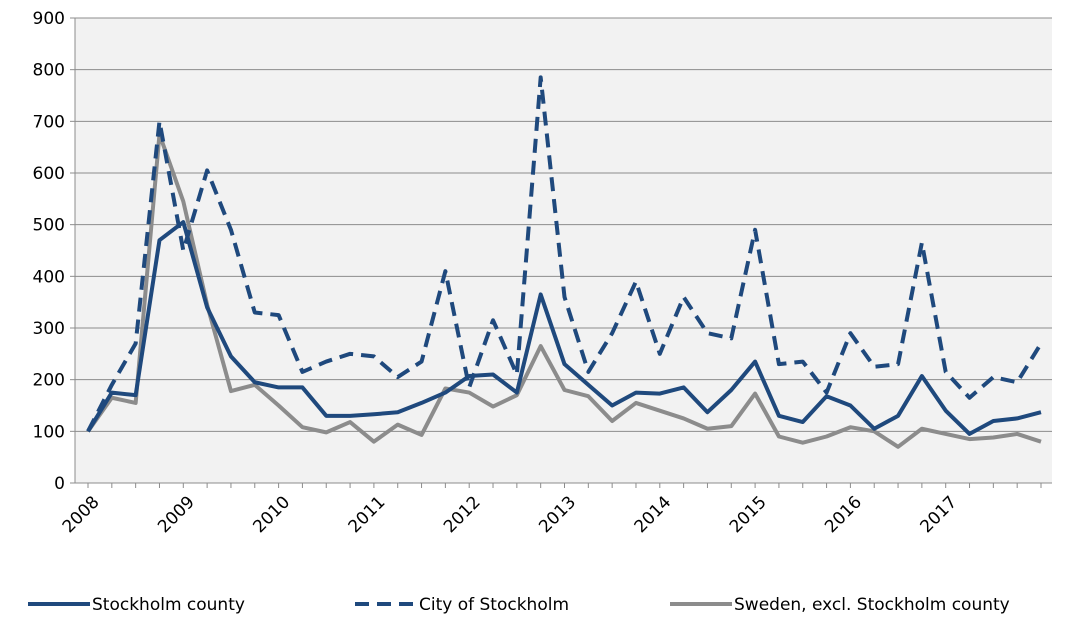 Image resolution: width=1066 pixels, height=620 pixels. What do you see at coordinates (49, 329) in the screenshot?
I see `y-tick-label: 300` at bounding box center [49, 329].